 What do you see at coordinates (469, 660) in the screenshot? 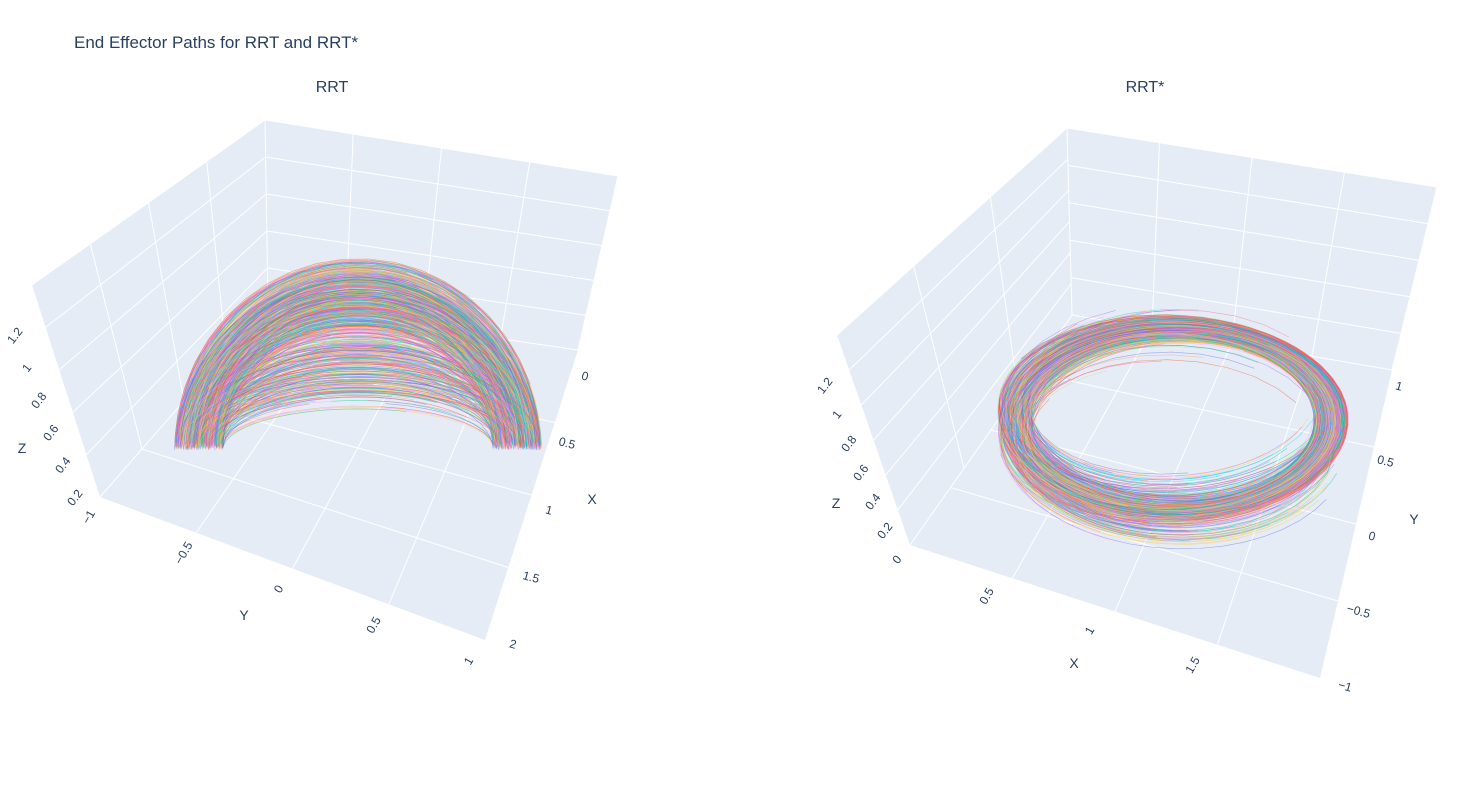
I see `y-tick-label: 1` at bounding box center [469, 660].